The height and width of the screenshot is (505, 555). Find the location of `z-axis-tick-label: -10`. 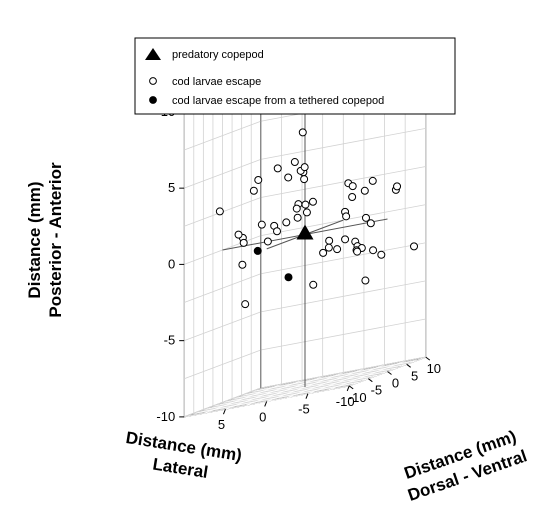

z-axis-tick-label: -10 is located at coordinates (165, 416).